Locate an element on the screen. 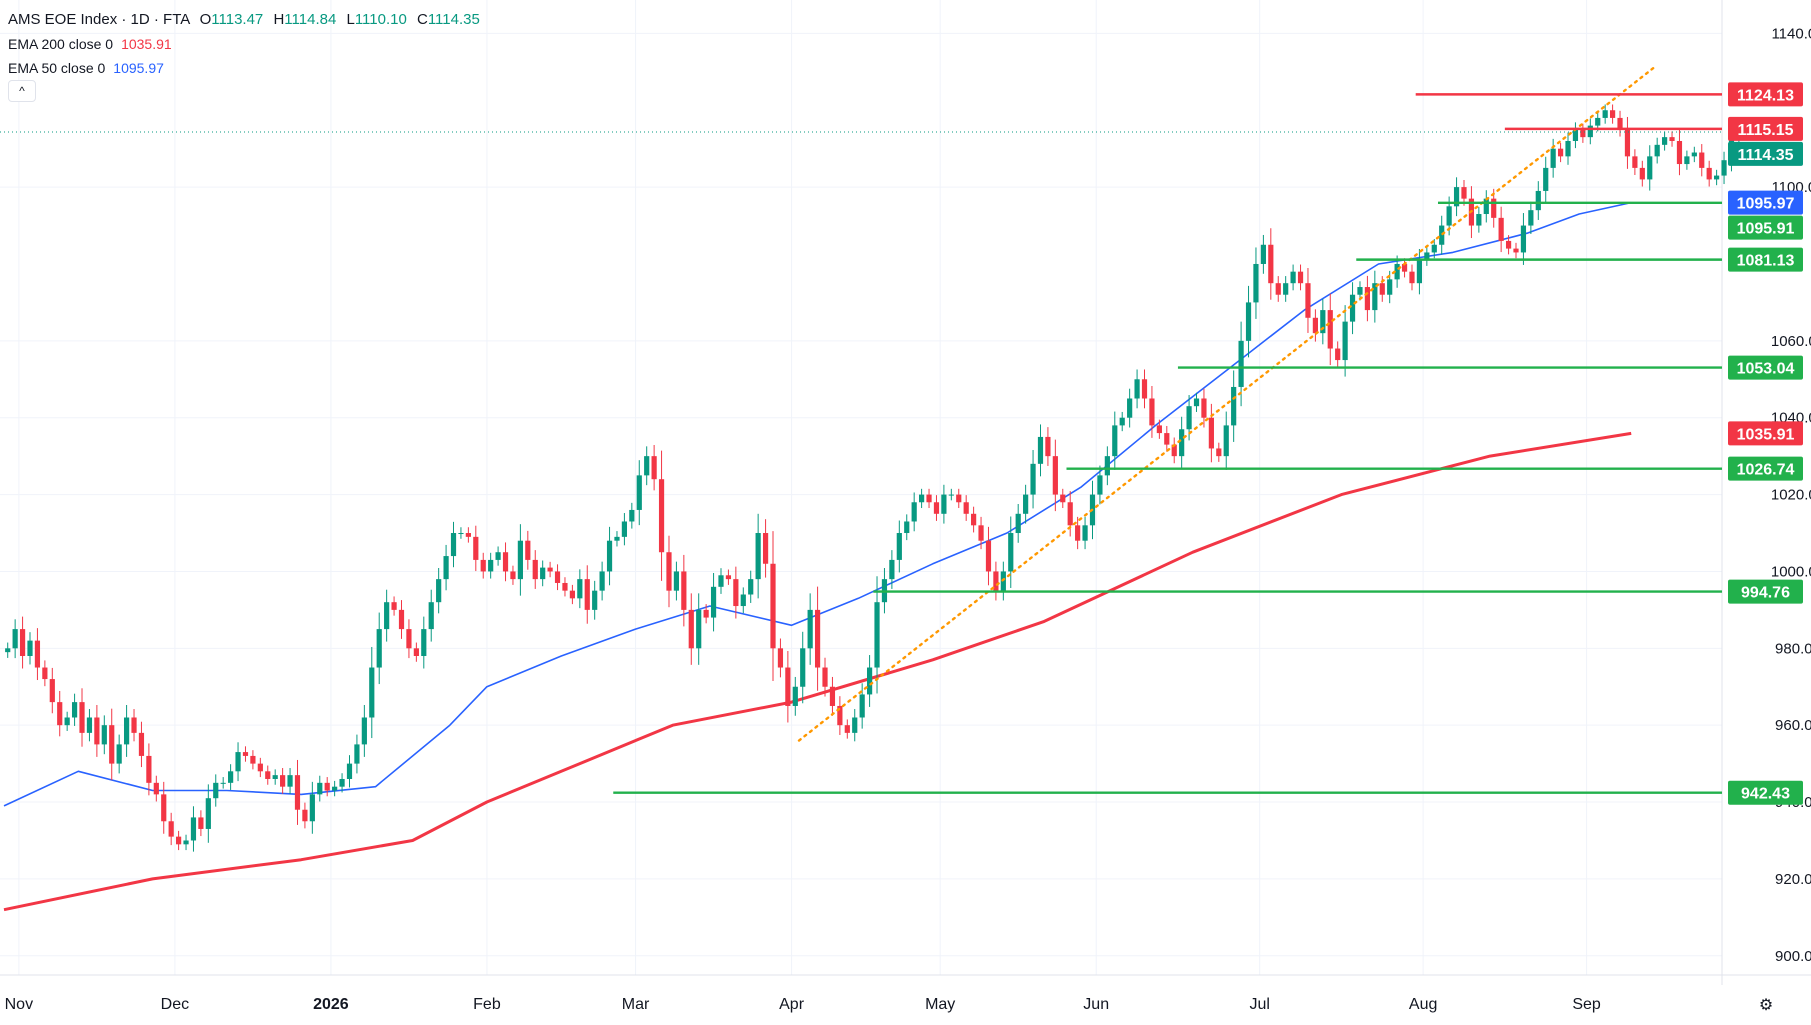 This screenshot has height=1025, width=1811. price-tag-label: 1081.13 is located at coordinates (1766, 261).